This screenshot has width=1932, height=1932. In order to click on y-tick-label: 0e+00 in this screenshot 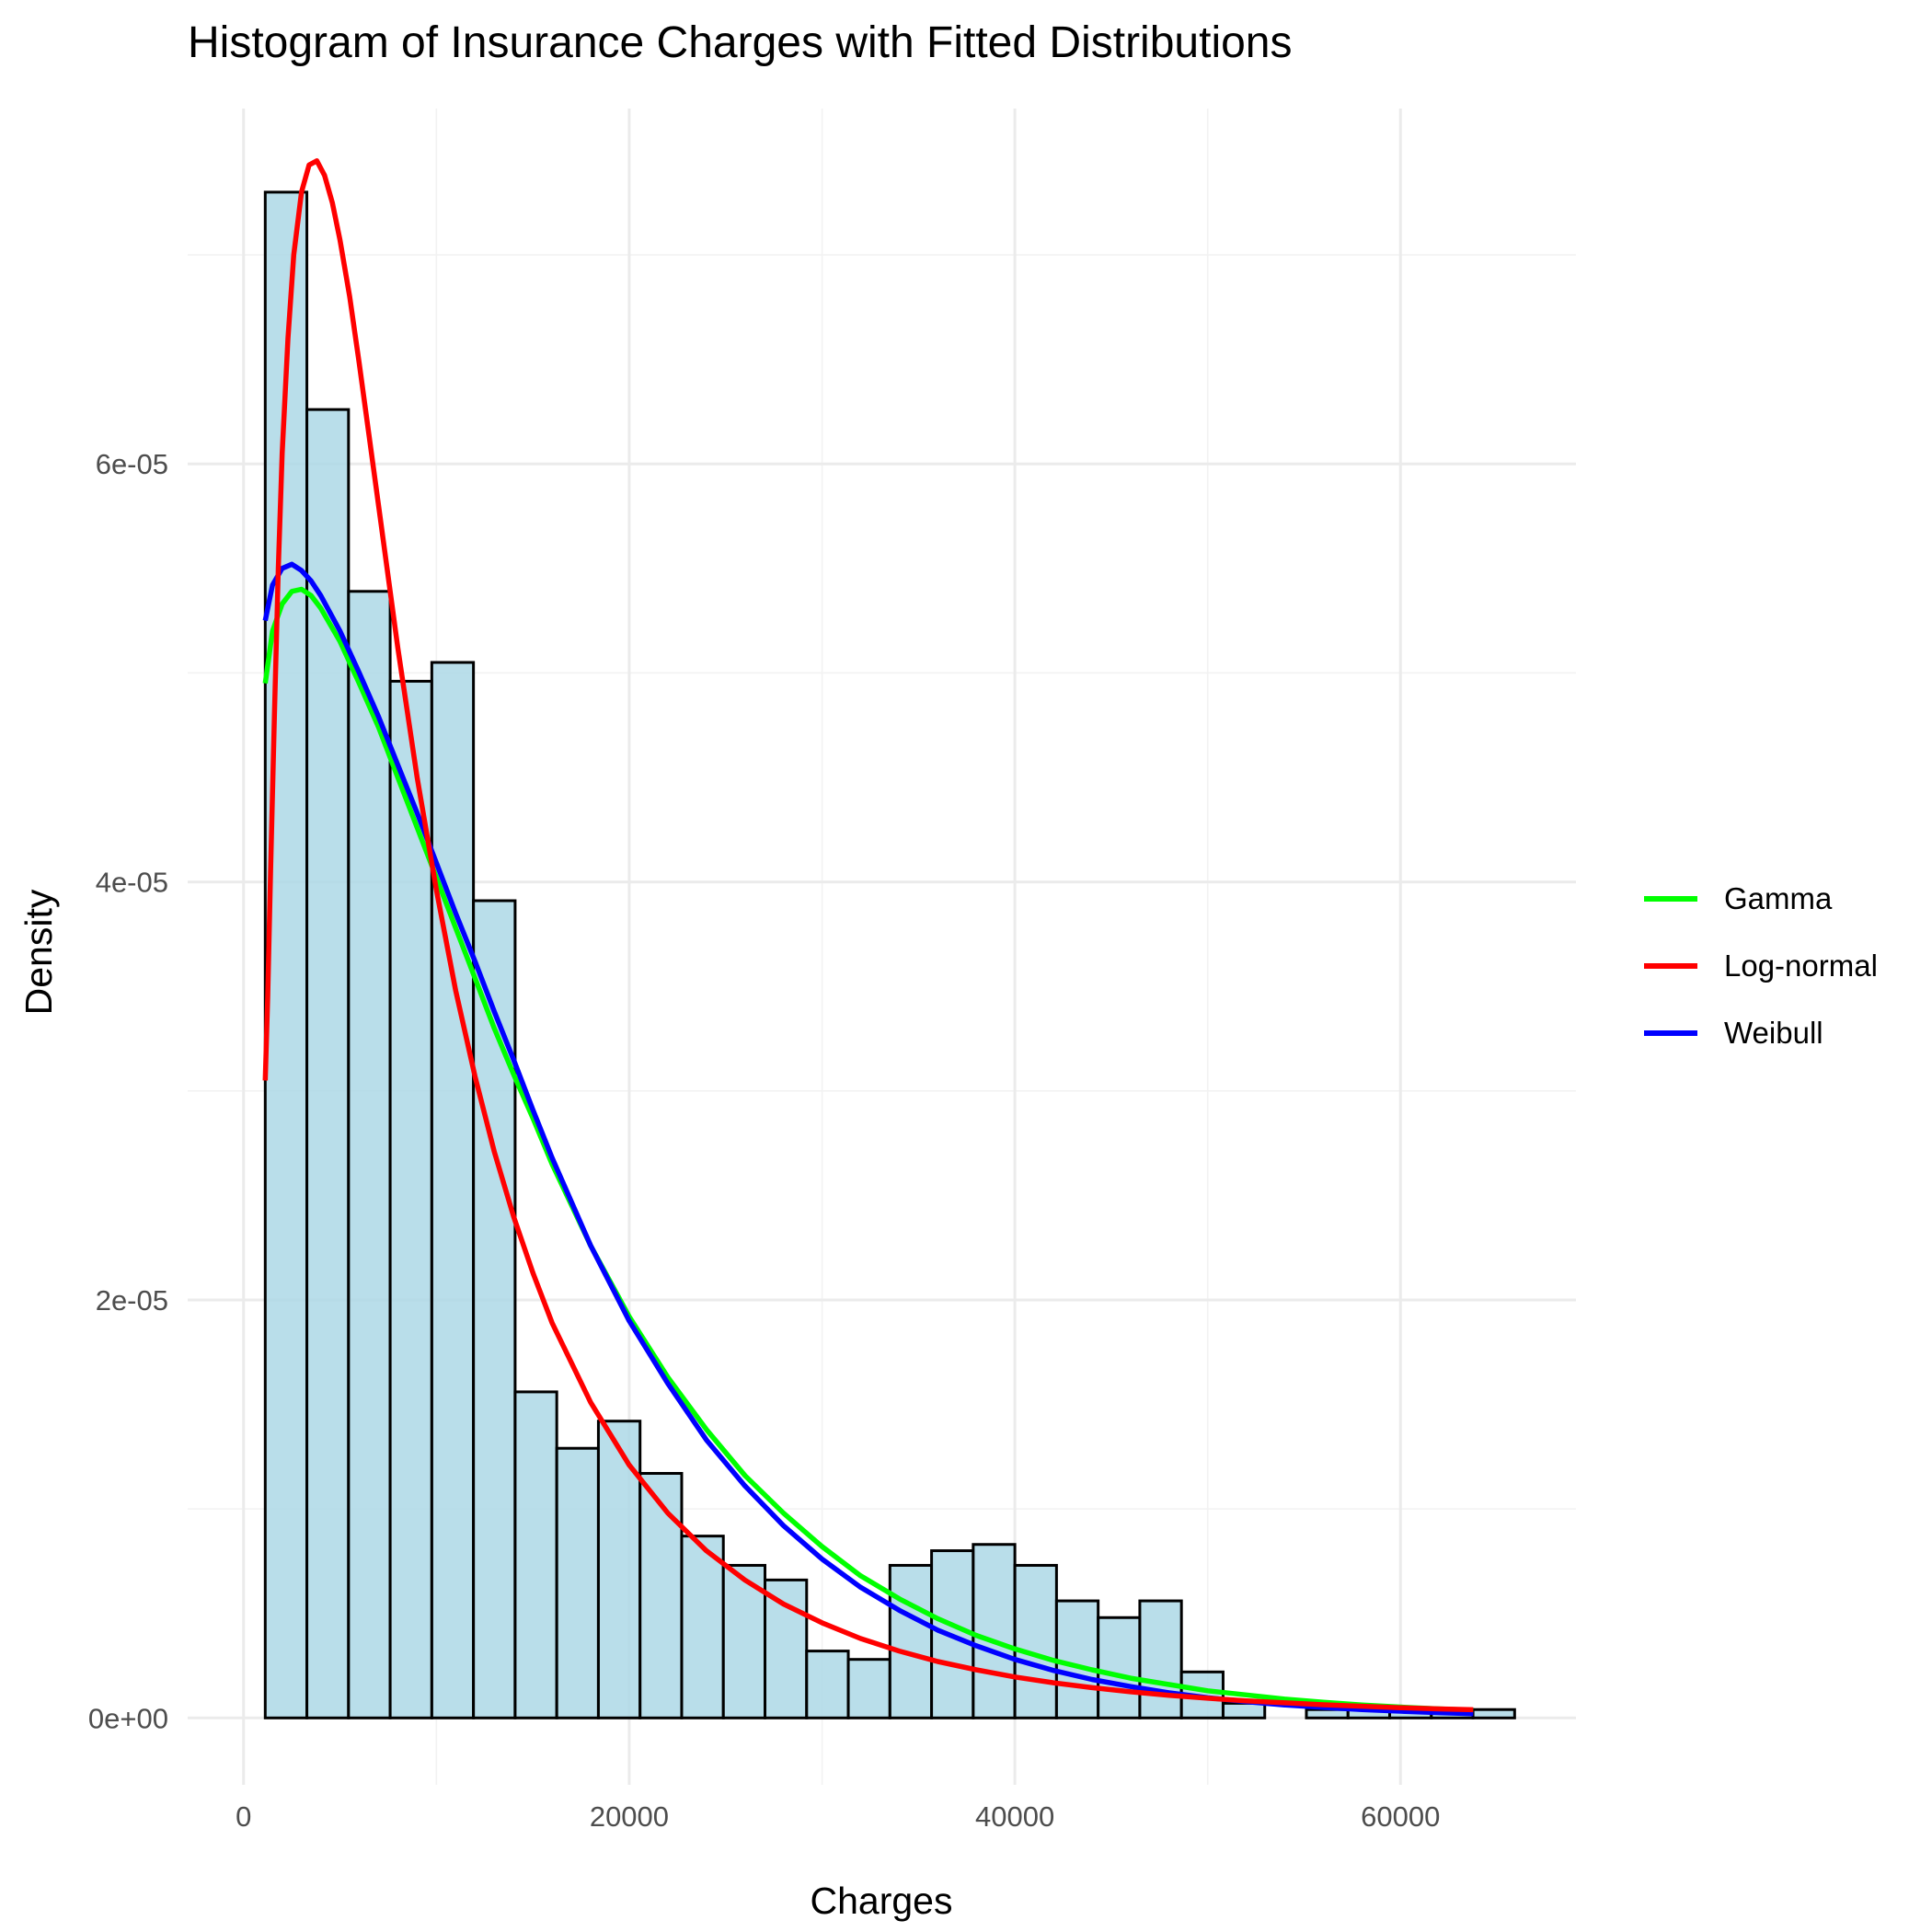, I will do `click(128, 1718)`.